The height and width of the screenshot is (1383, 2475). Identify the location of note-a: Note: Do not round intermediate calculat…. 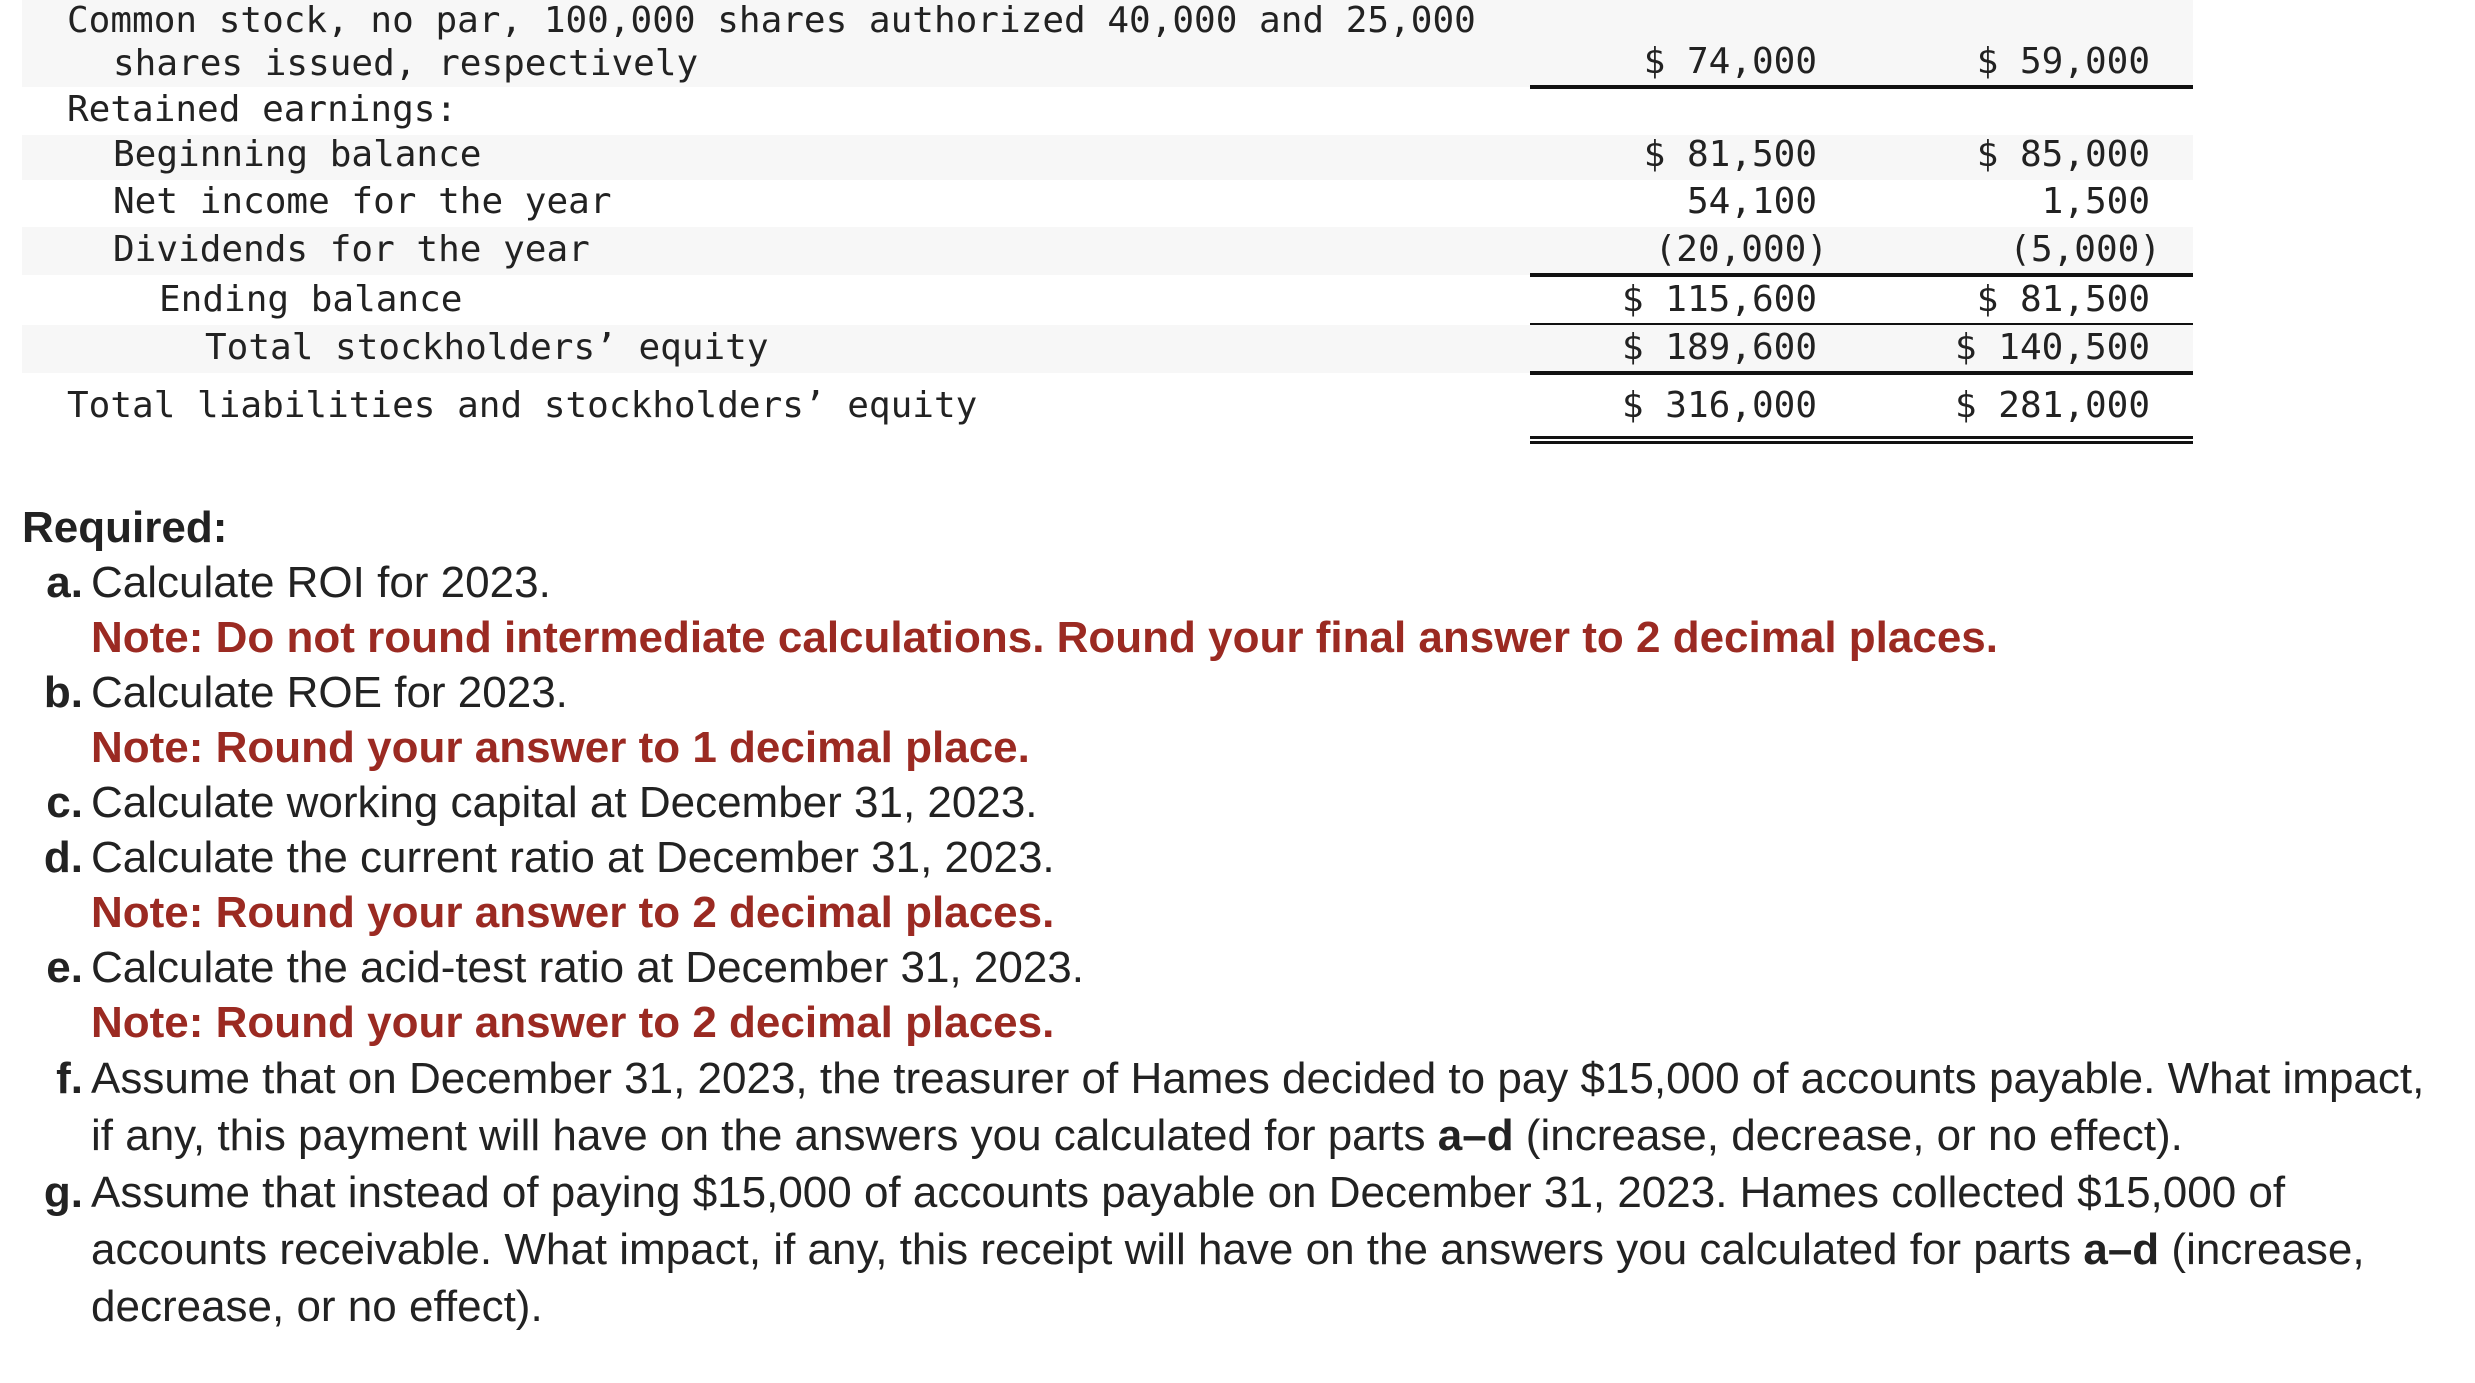
(1044, 637).